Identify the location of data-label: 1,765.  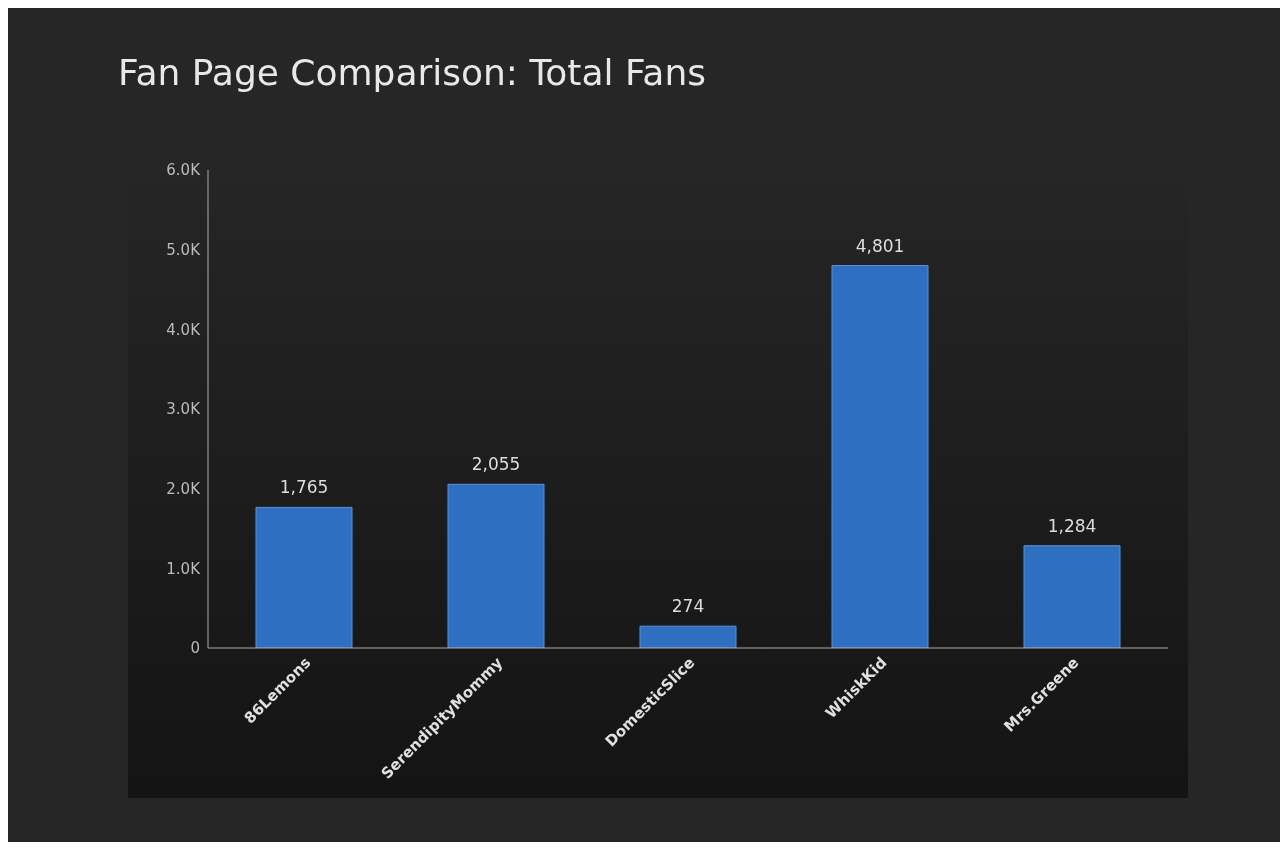
(304, 487).